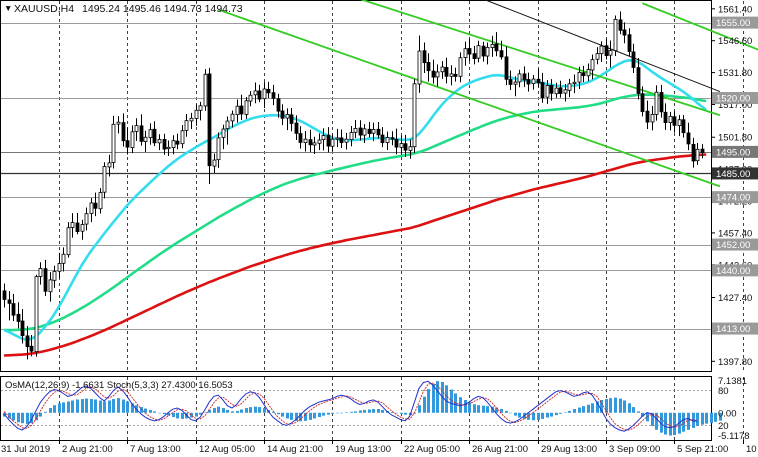 Image resolution: width=758 pixels, height=457 pixels. What do you see at coordinates (8, 8) in the screenshot?
I see `symbol-arrow-icon: ▼` at bounding box center [8, 8].